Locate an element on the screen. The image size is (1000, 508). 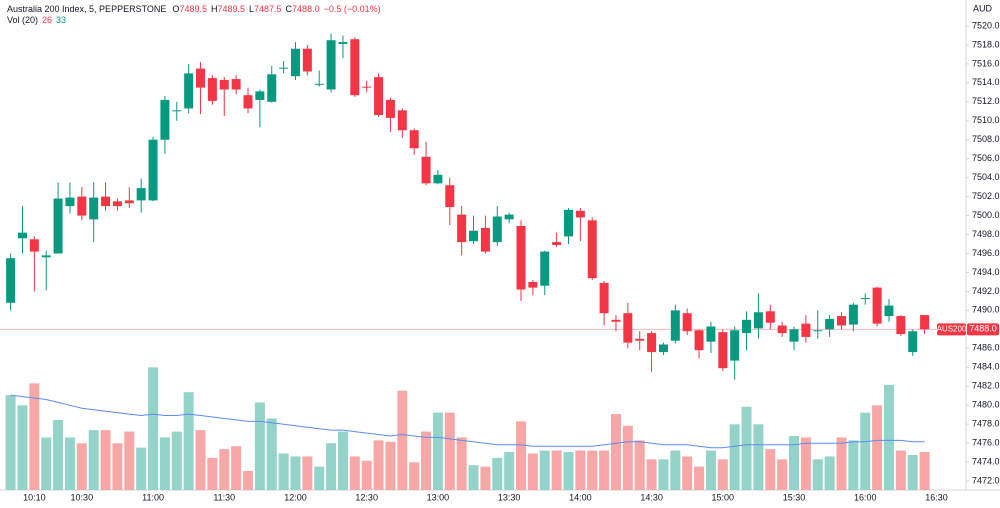
ohlc-label: H is located at coordinates (214, 9).